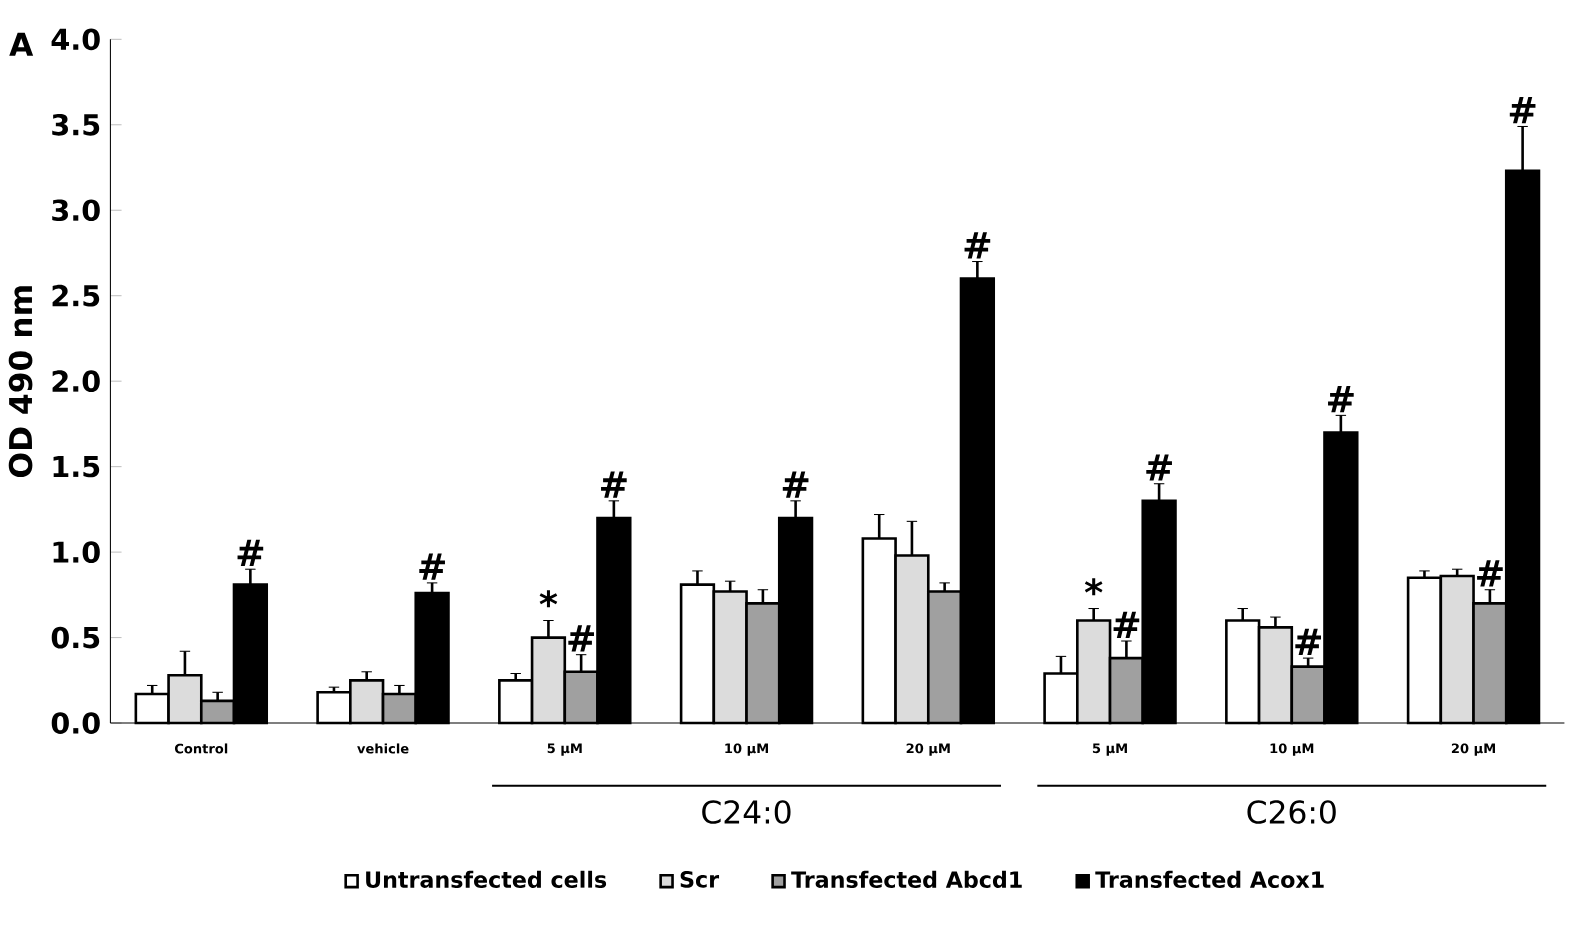 This screenshot has height=944, width=1588. I want to click on legend-label: Transfected Acox1, so click(1209, 880).